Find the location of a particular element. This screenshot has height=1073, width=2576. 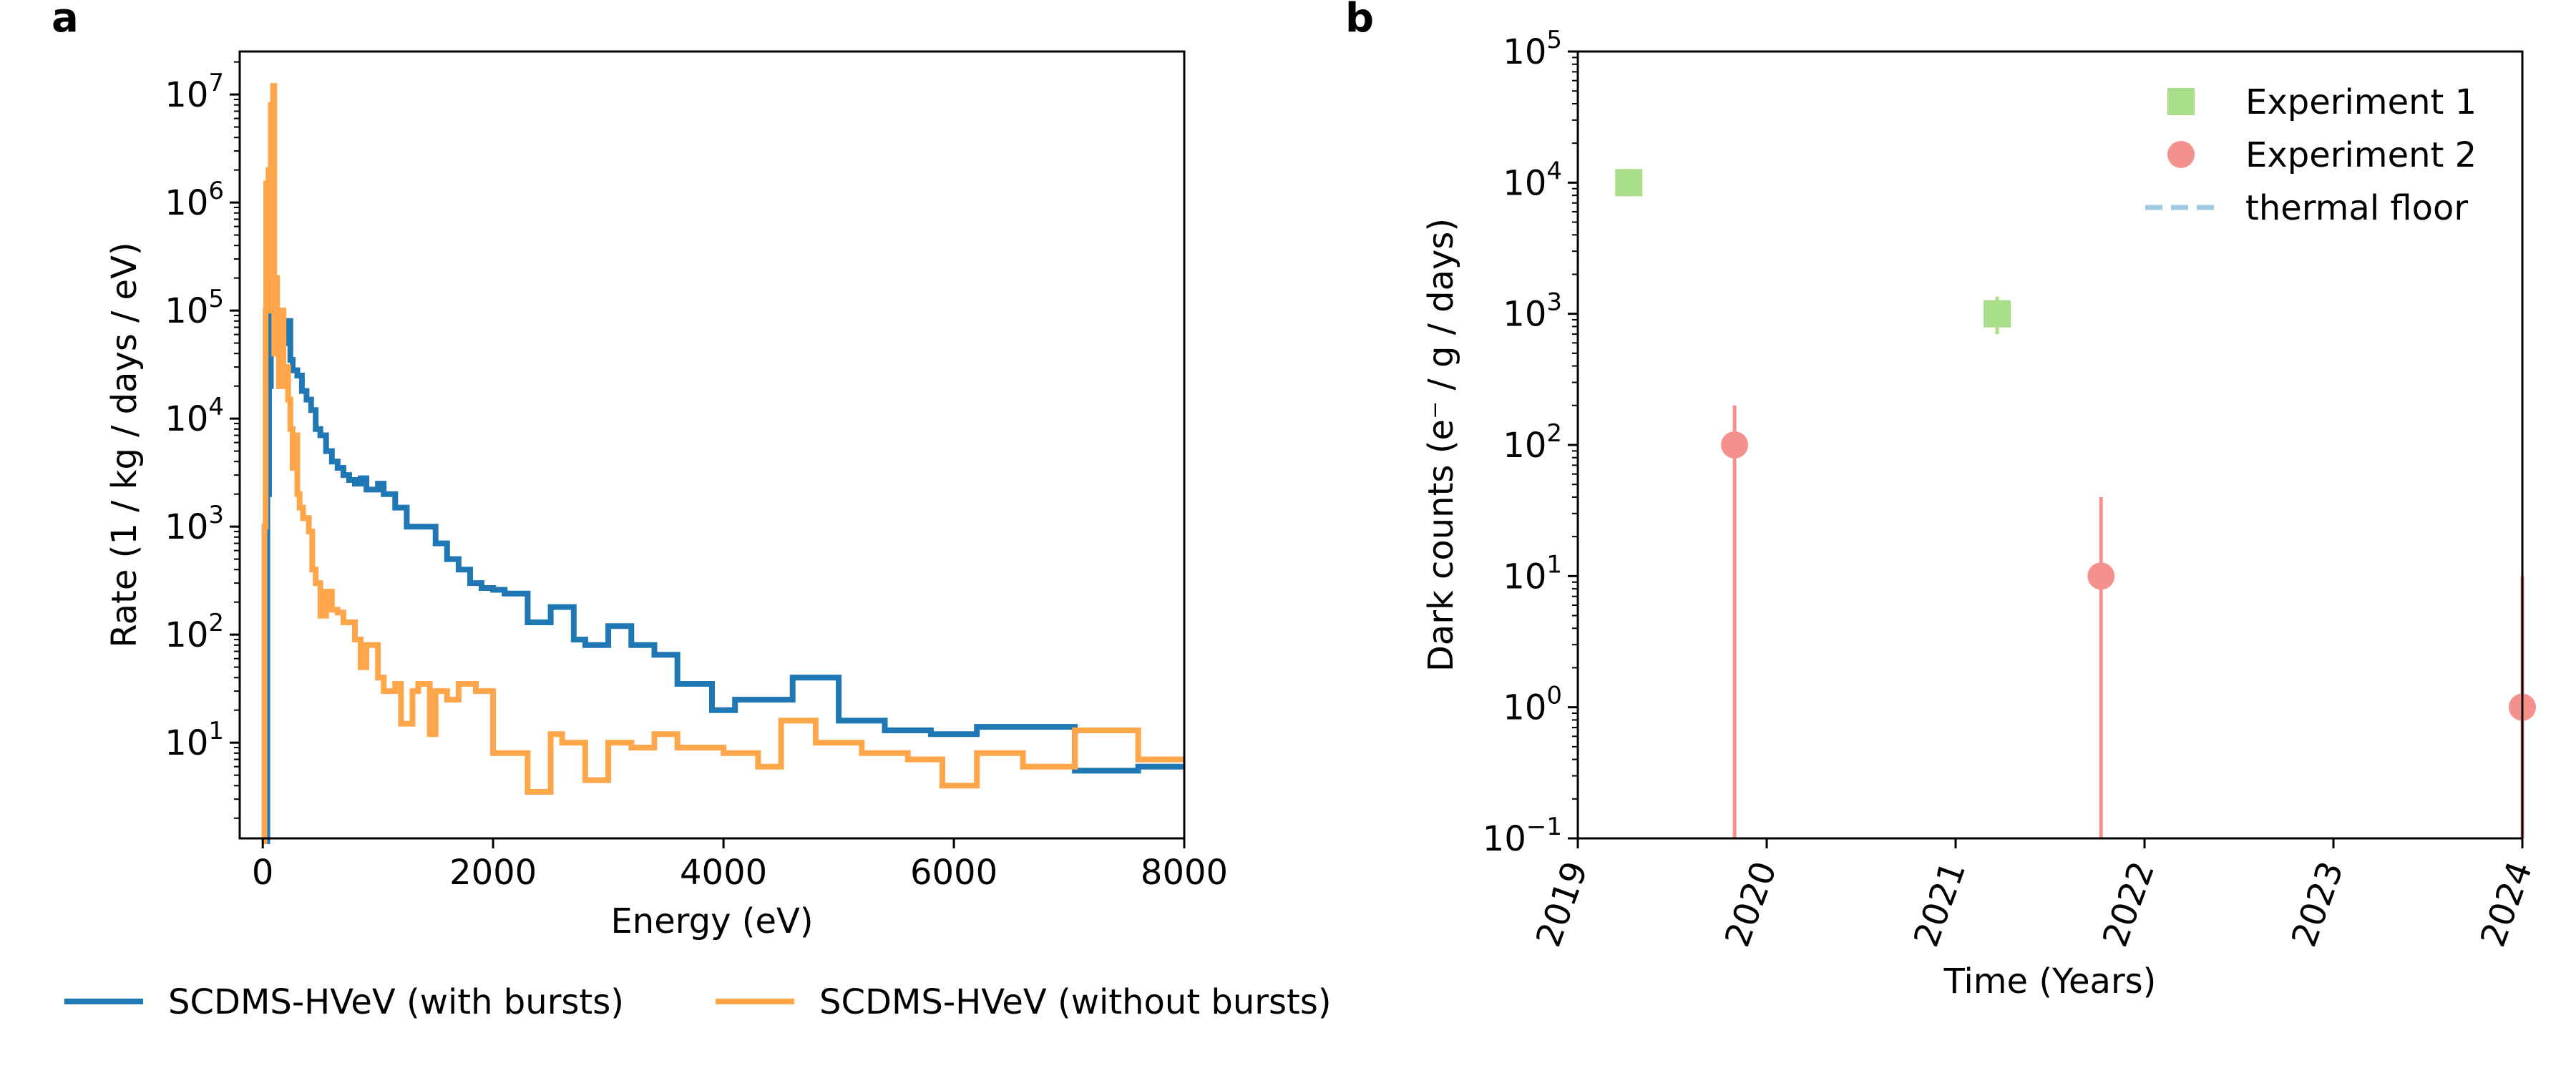

panel-b-y-tick-label: 10¹ is located at coordinates (1532, 573).